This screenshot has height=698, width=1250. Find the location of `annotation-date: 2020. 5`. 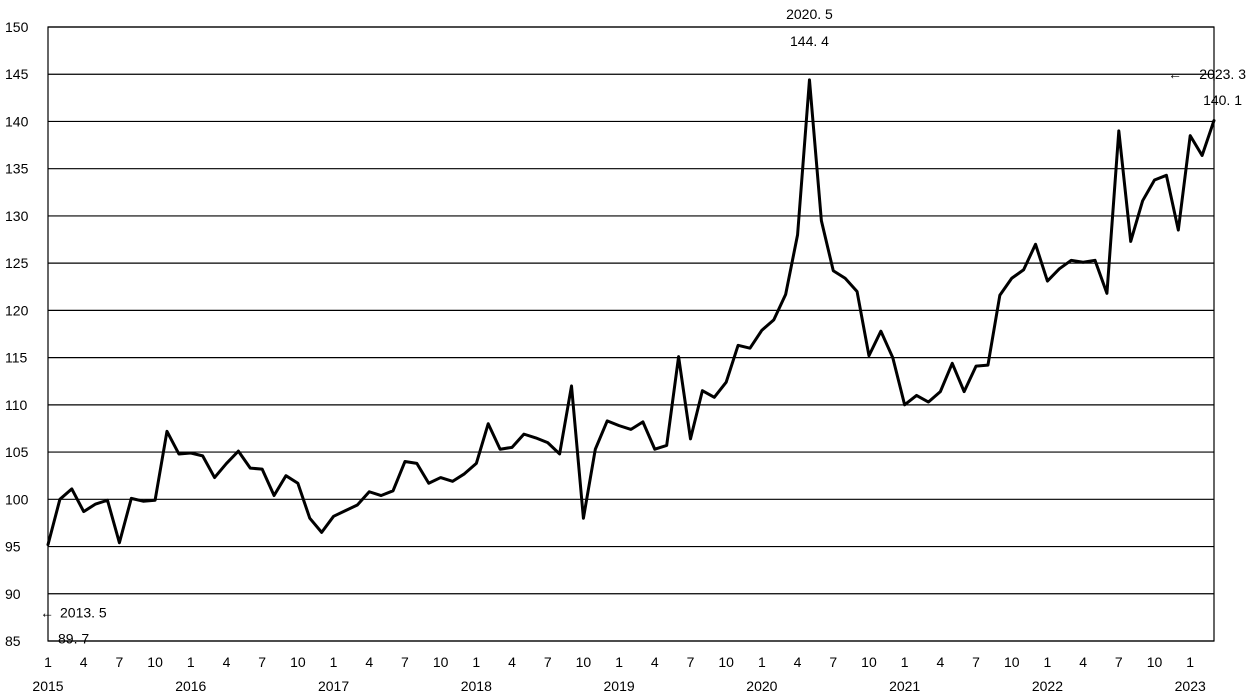

annotation-date: 2020. 5 is located at coordinates (809, 14).